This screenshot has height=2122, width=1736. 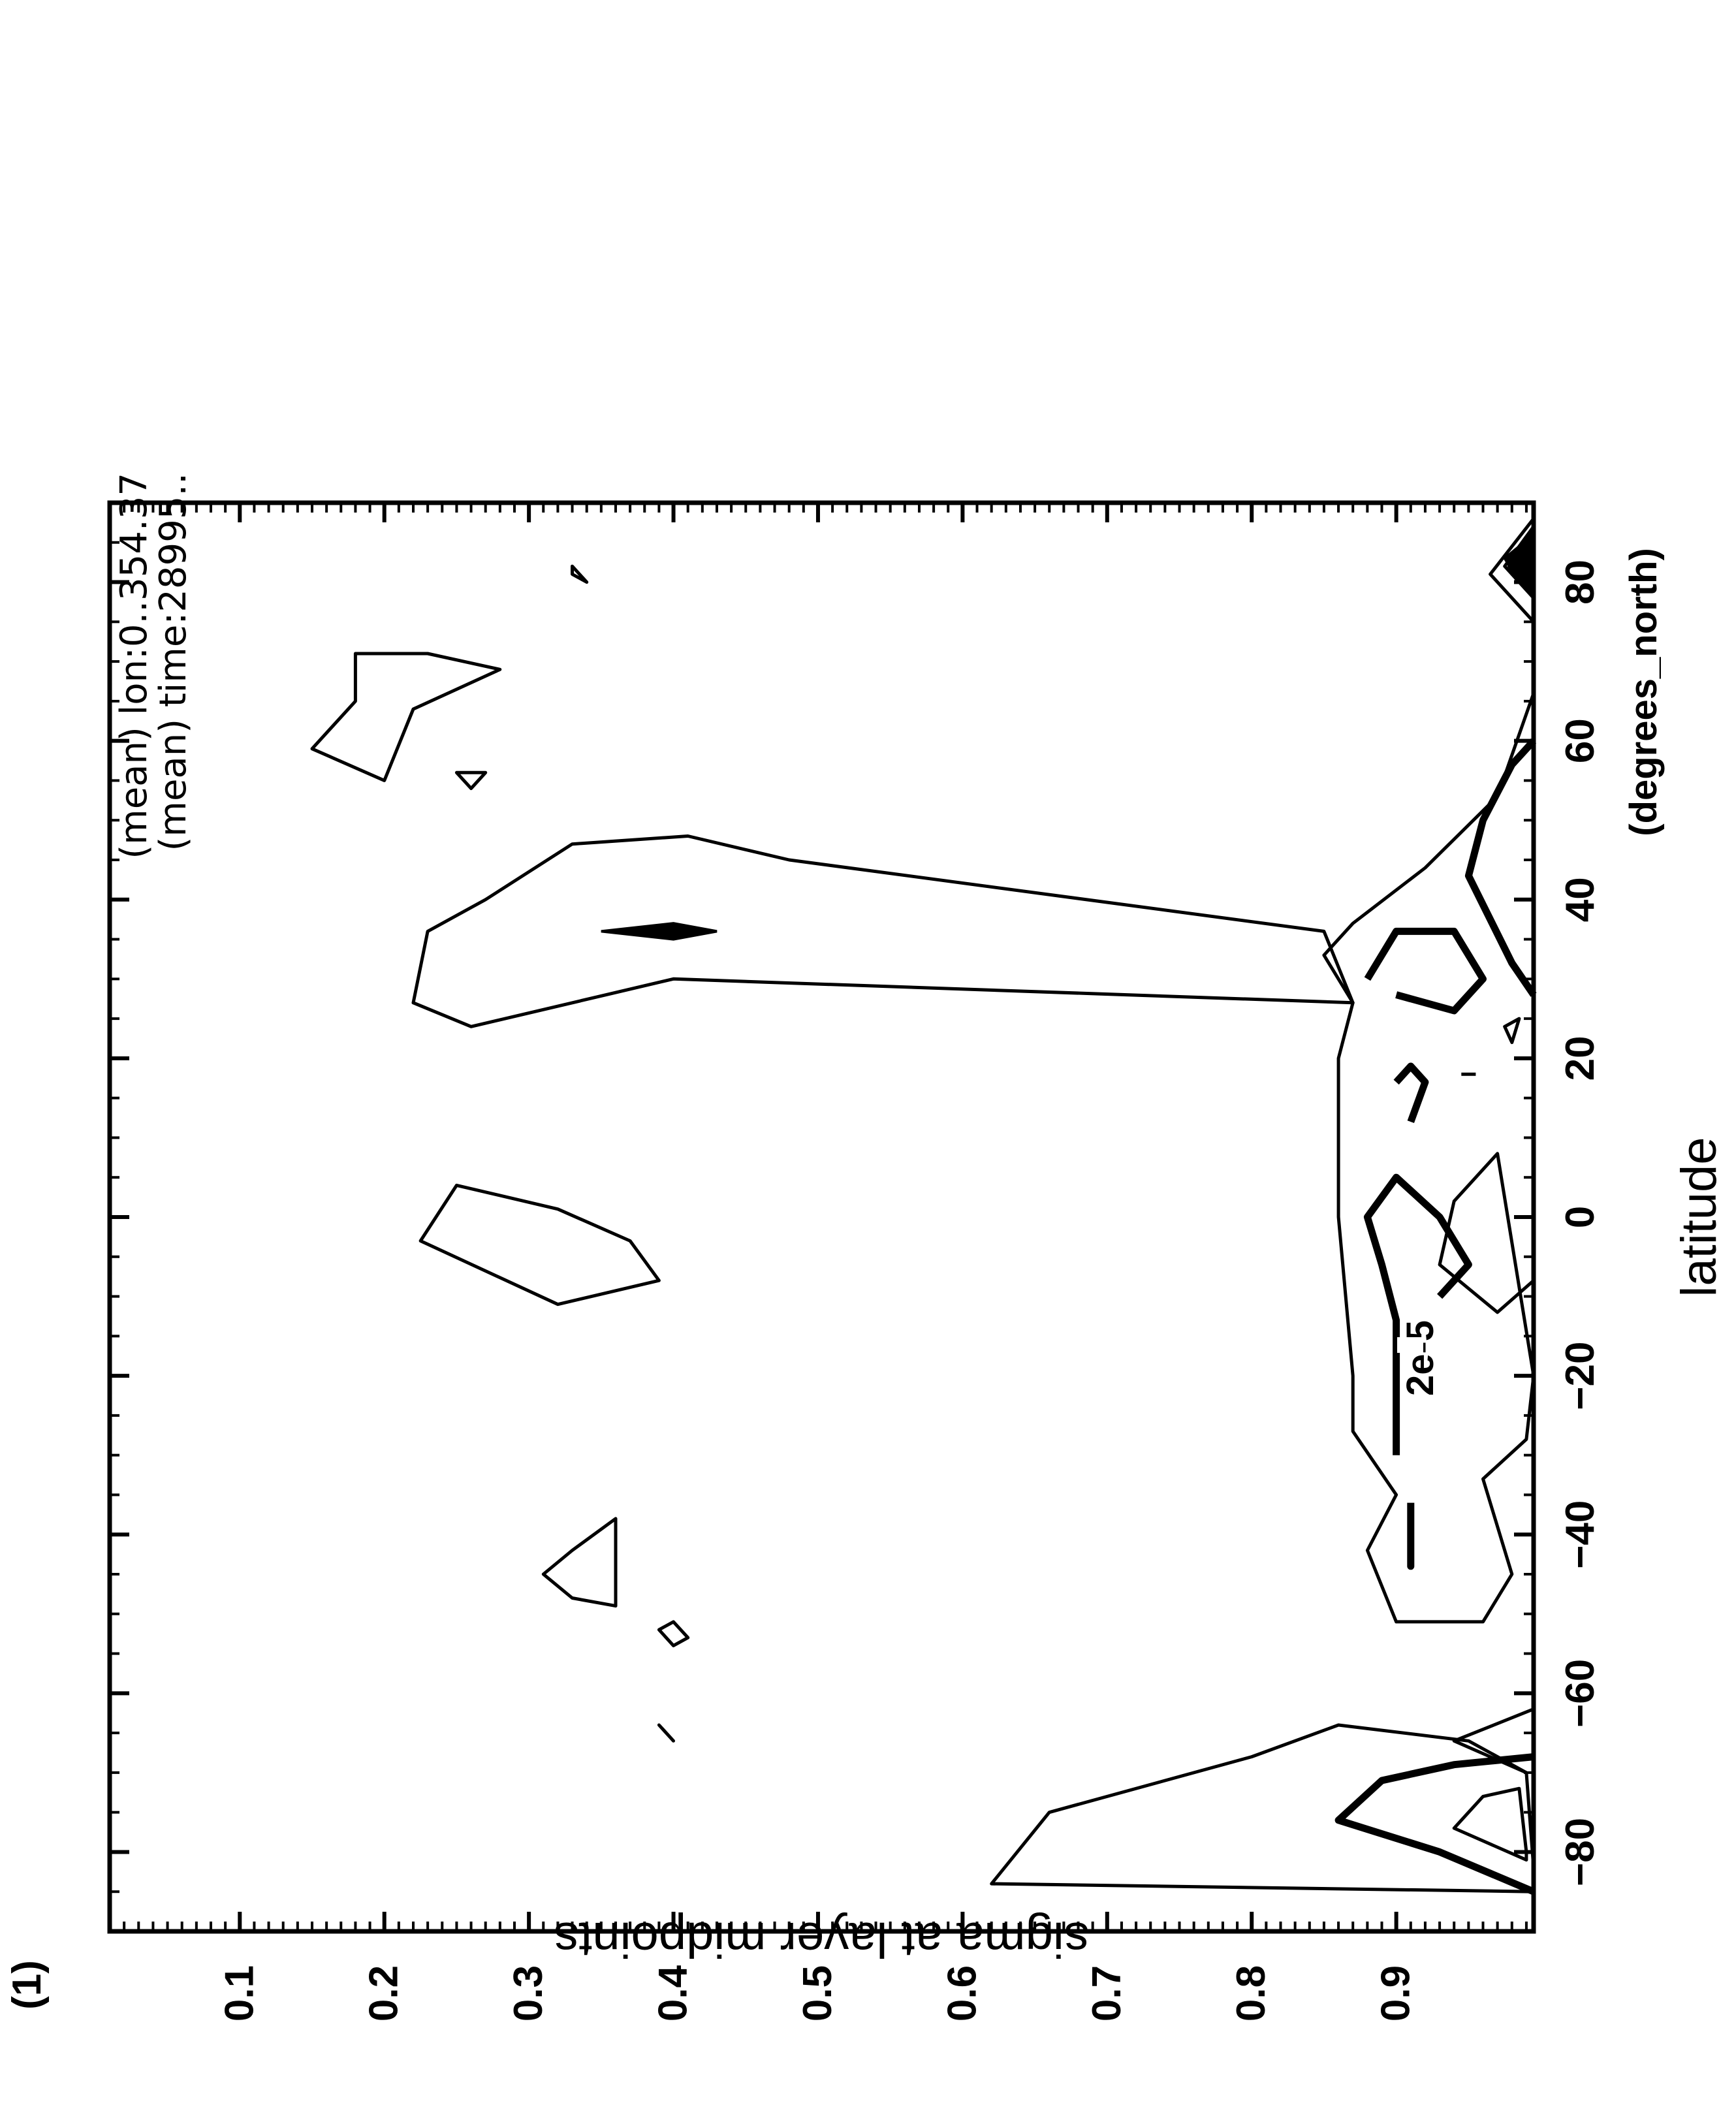 I want to click on x-tick-label: −40, so click(x=1580, y=1534).